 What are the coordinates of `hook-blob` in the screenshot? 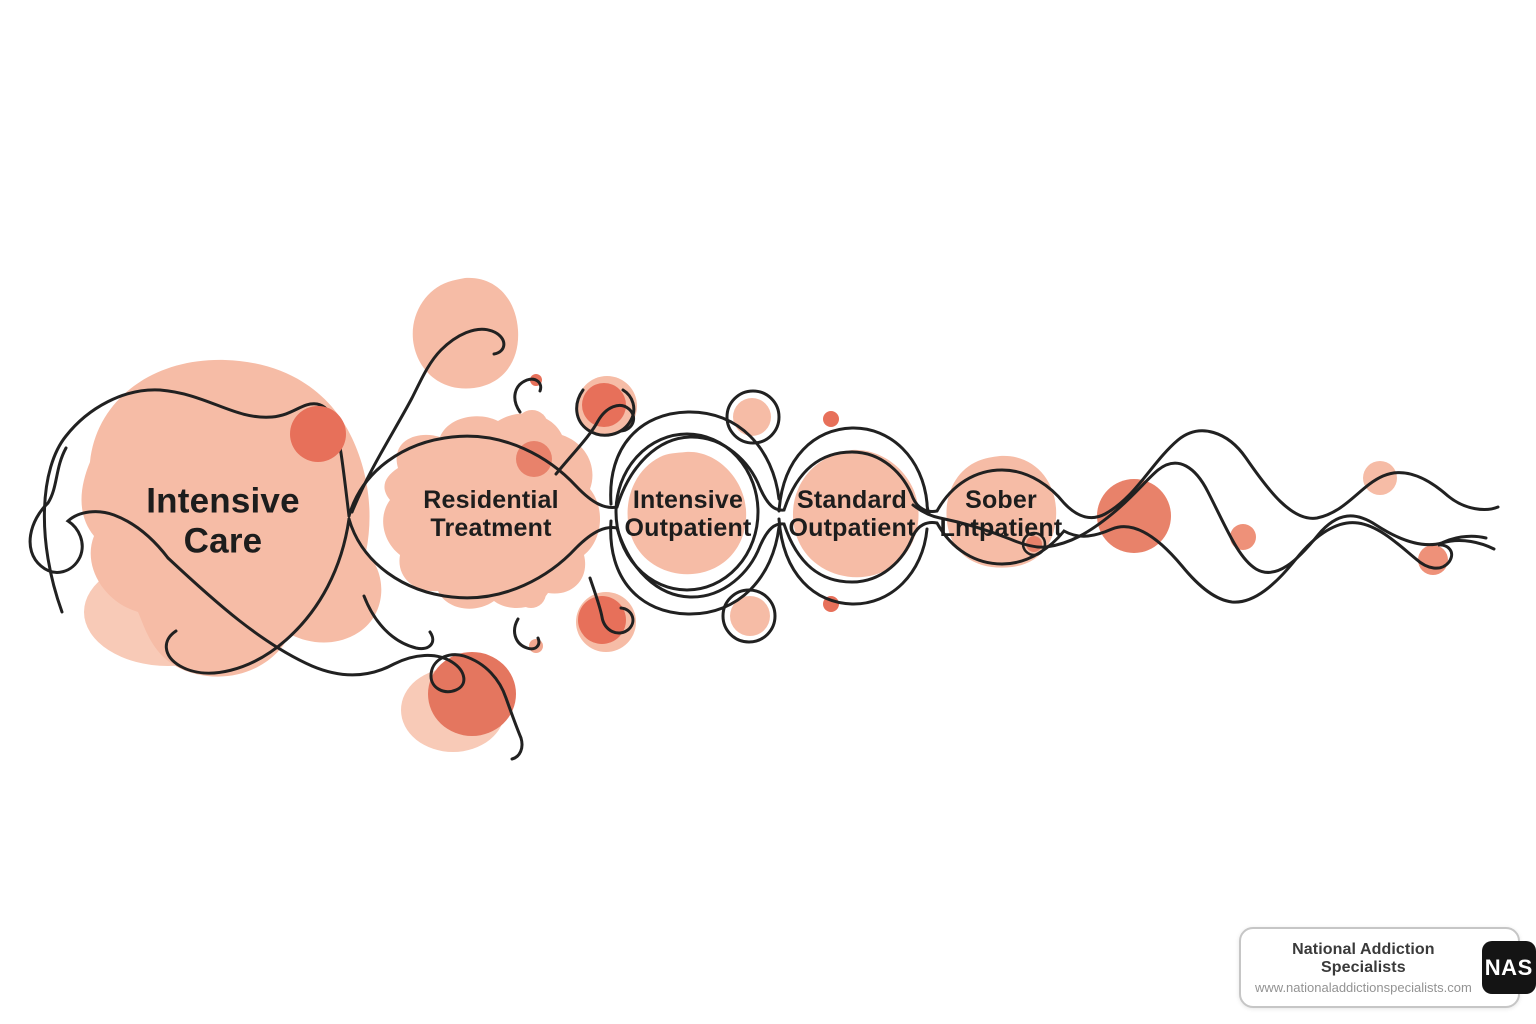 It's located at (532, 426).